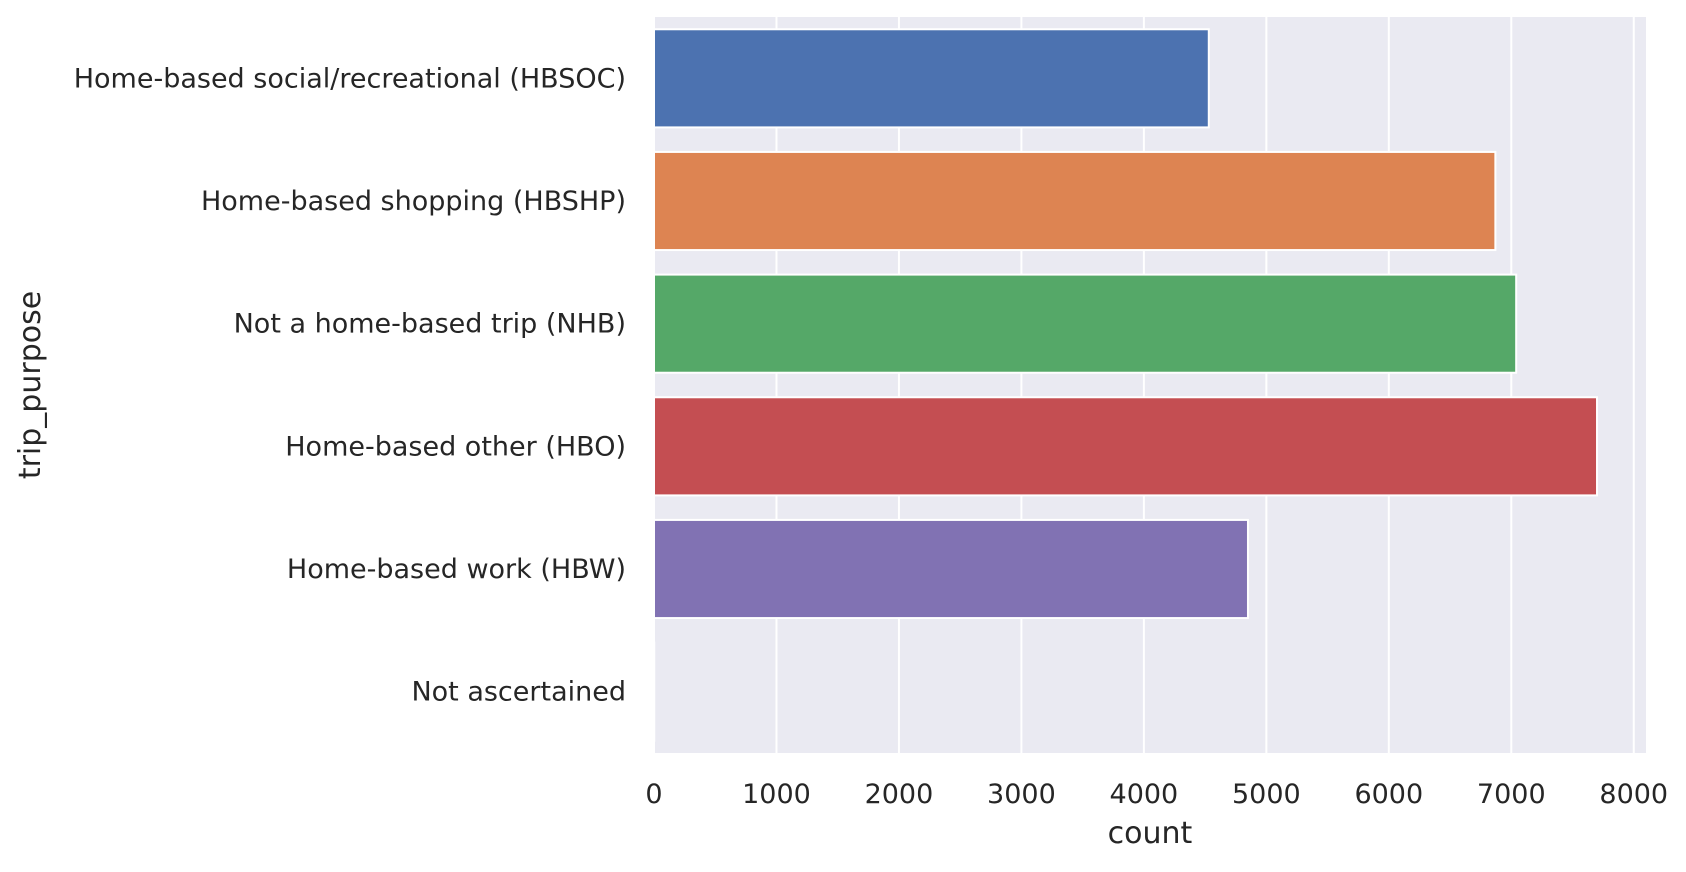  What do you see at coordinates (653, 794) in the screenshot?
I see `x-tick-label: 0` at bounding box center [653, 794].